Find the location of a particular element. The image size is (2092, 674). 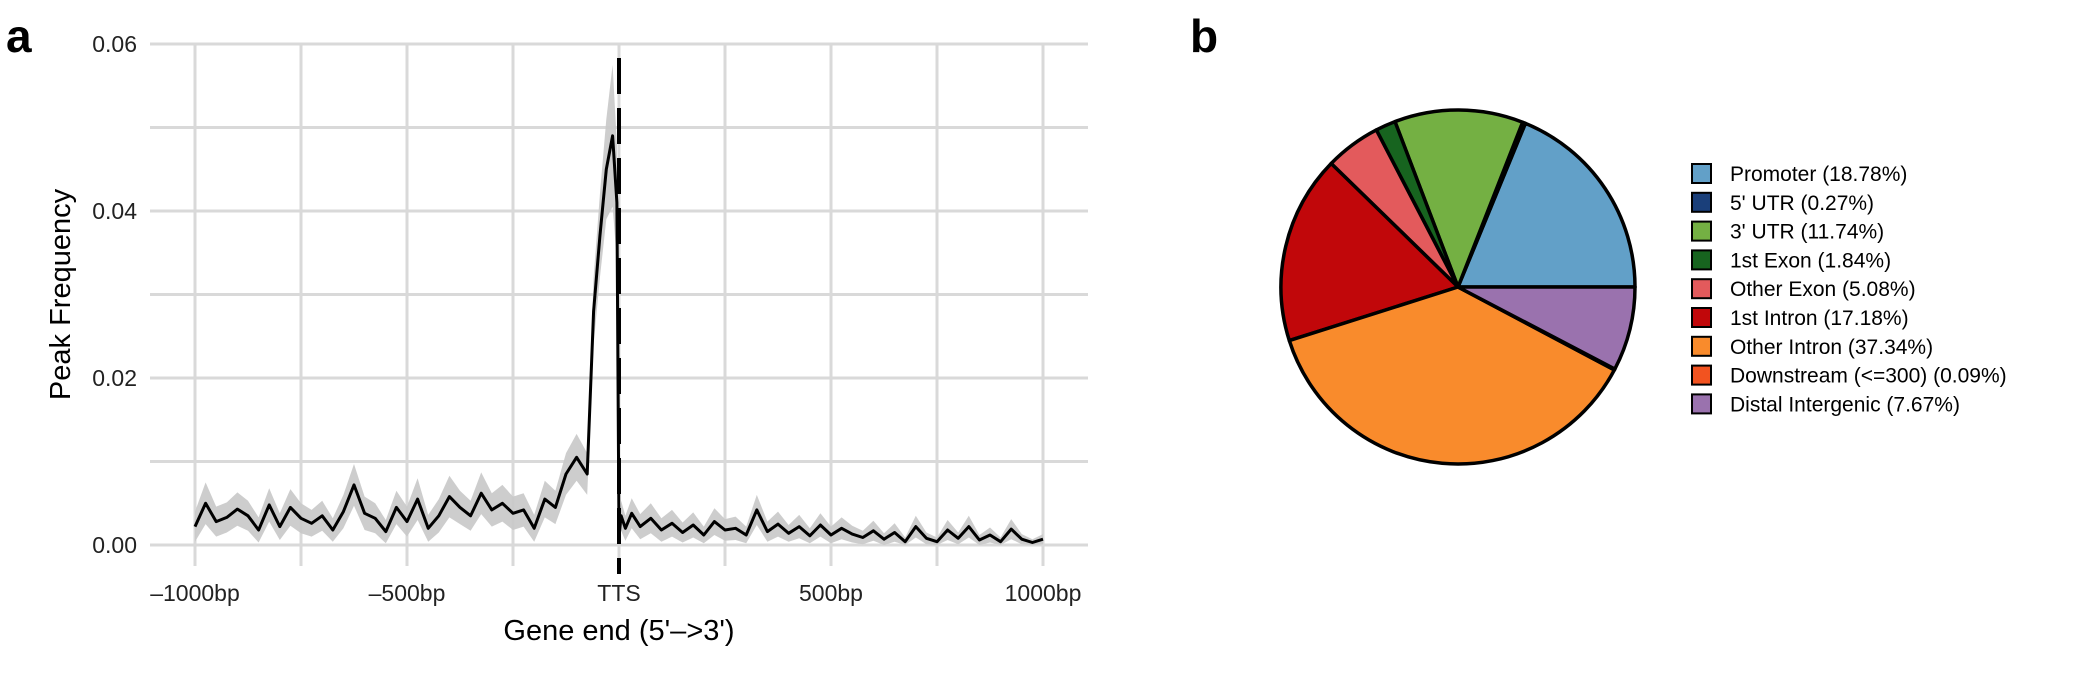

panel-a-letter: a is located at coordinates (19, 36).